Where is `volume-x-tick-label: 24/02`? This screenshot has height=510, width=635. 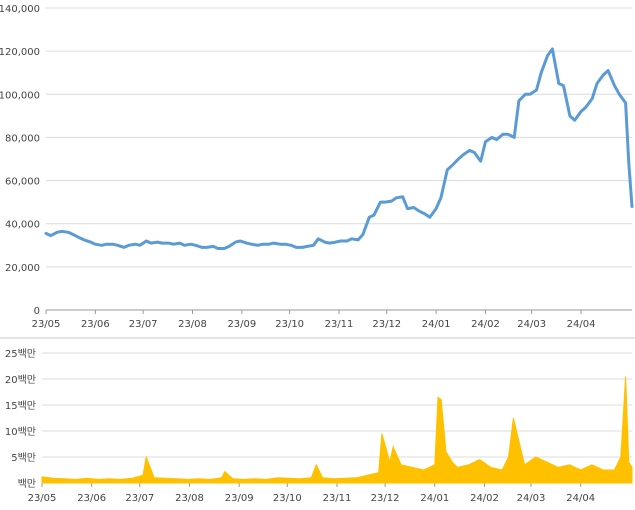
volume-x-tick-label: 24/02 is located at coordinates (484, 498).